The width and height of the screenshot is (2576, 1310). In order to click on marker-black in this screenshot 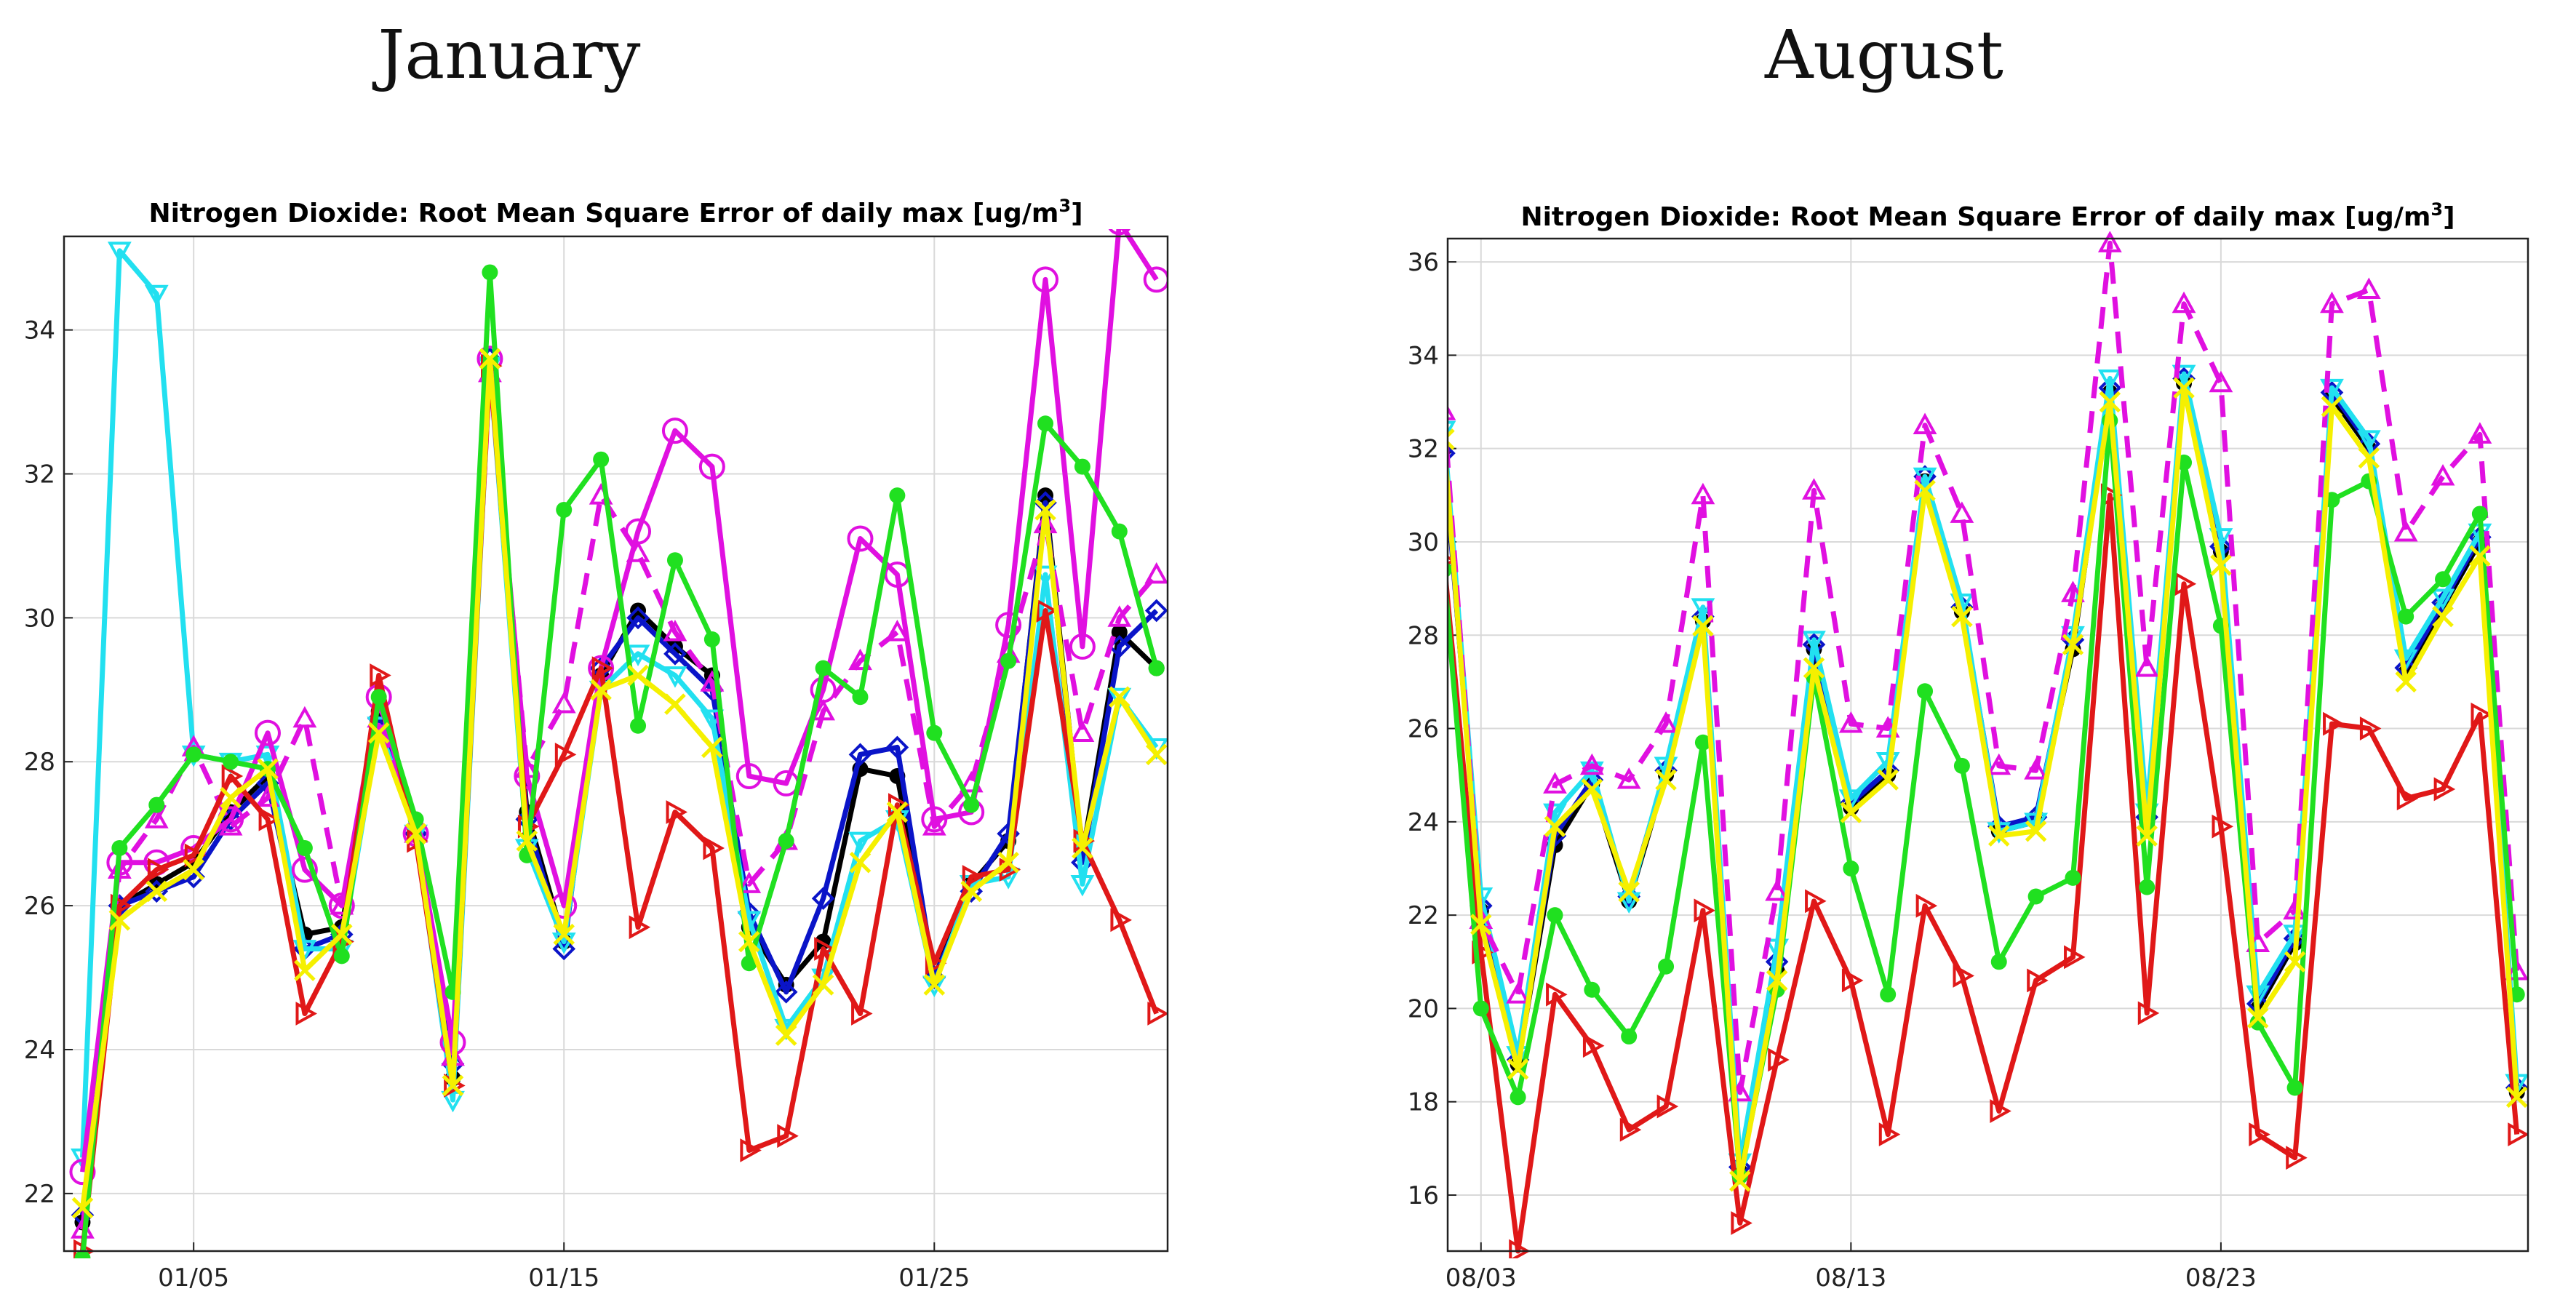, I will do `click(1119, 632)`.